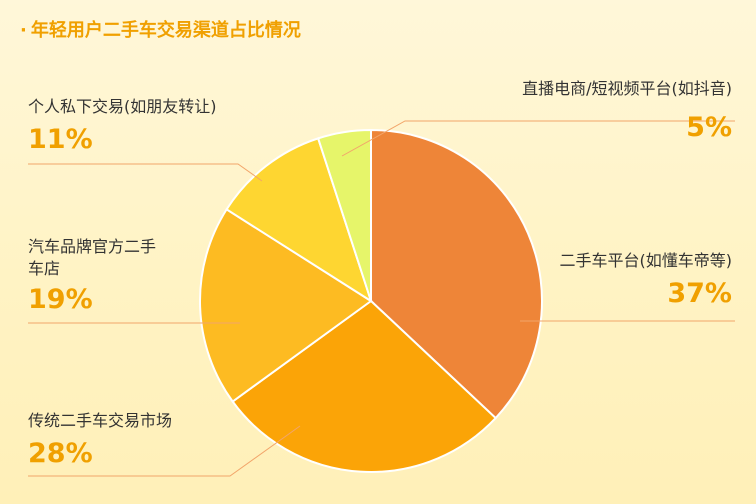  Describe the element at coordinates (92, 257) in the screenshot. I see `slice-label-official: 汽车品牌官方二手车店` at that location.